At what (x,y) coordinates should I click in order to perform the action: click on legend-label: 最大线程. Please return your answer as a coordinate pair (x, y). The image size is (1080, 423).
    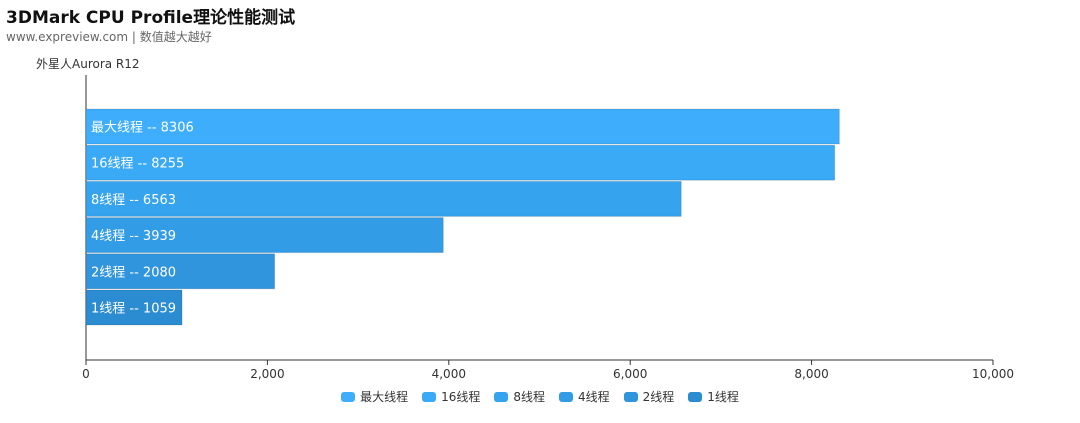
    Looking at the image, I should click on (384, 397).